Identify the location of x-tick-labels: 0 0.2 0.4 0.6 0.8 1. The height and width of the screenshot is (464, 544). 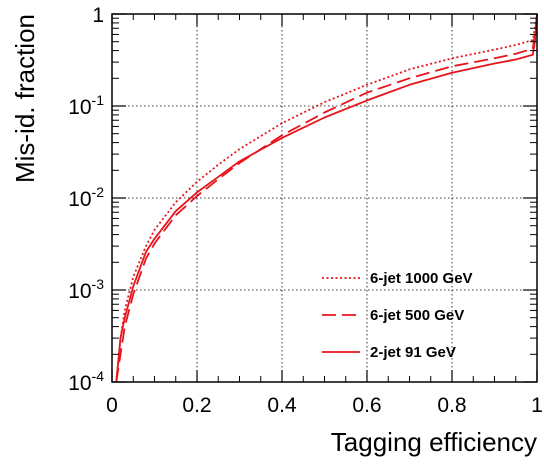
(324, 405).